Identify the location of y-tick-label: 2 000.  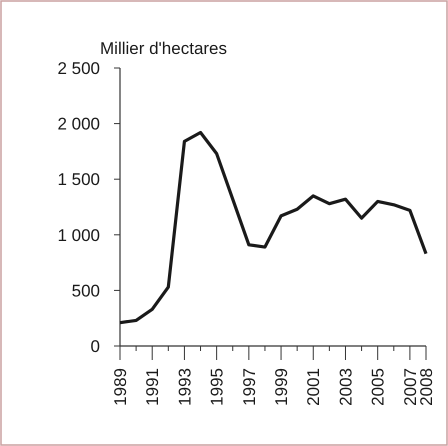
(78, 124).